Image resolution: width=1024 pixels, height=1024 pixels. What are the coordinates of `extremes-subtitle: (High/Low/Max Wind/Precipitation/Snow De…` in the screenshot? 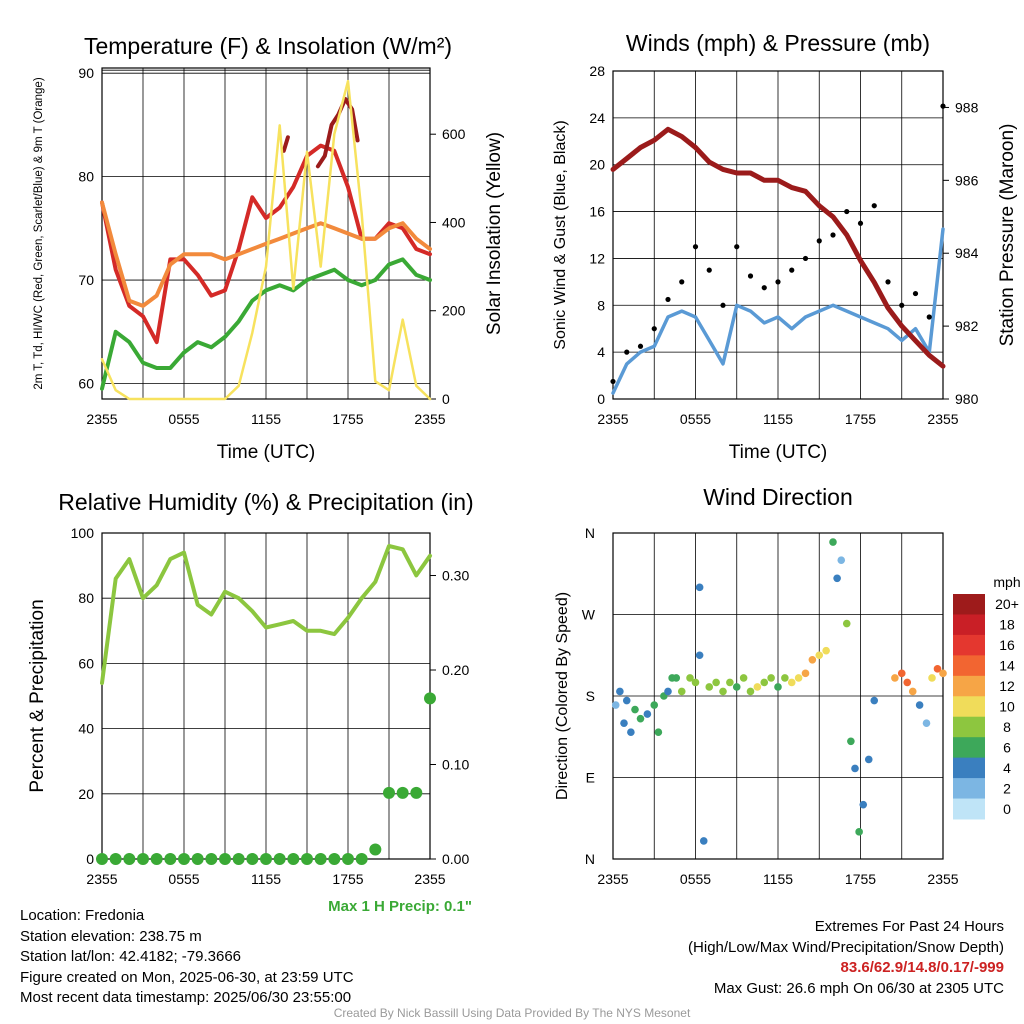 It's located at (846, 947).